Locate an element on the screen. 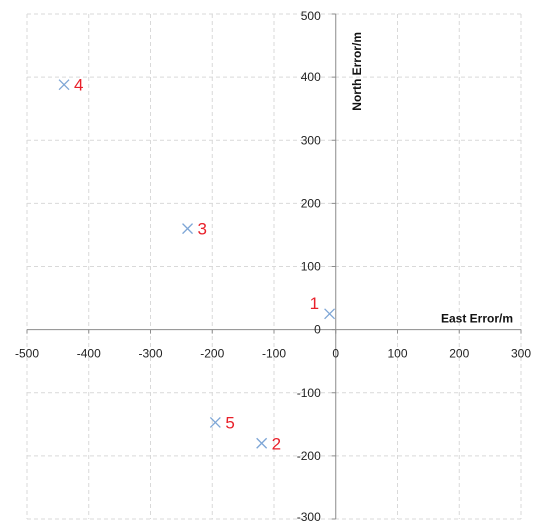 This screenshot has width=539, height=529. y-tick-label--100: -100 is located at coordinates (309, 393).